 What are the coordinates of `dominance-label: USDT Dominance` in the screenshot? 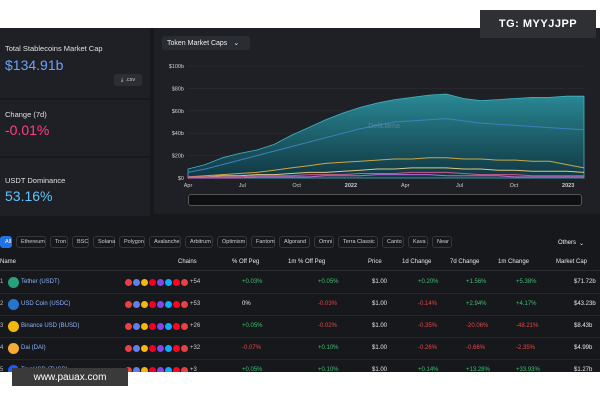 It's located at (35, 180).